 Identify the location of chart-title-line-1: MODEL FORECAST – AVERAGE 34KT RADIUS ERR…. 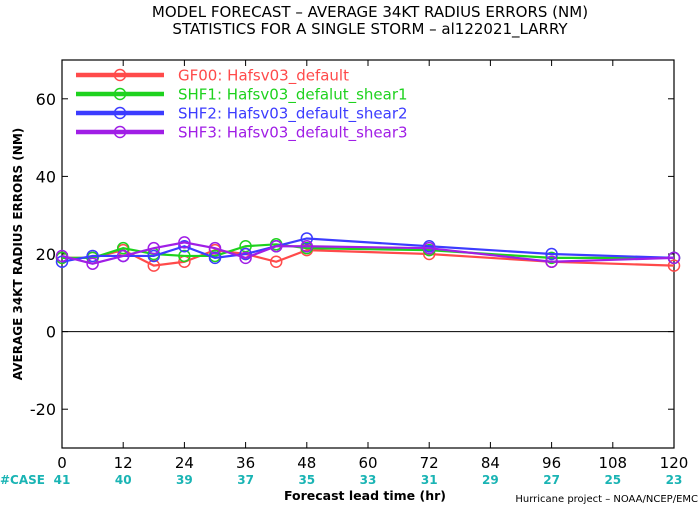
(370, 12).